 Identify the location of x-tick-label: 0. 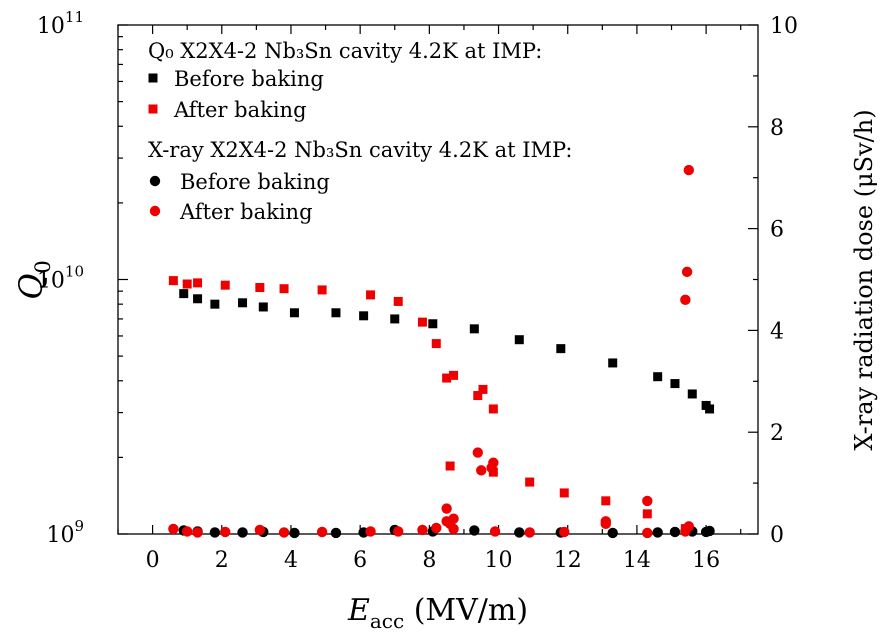
(153, 560).